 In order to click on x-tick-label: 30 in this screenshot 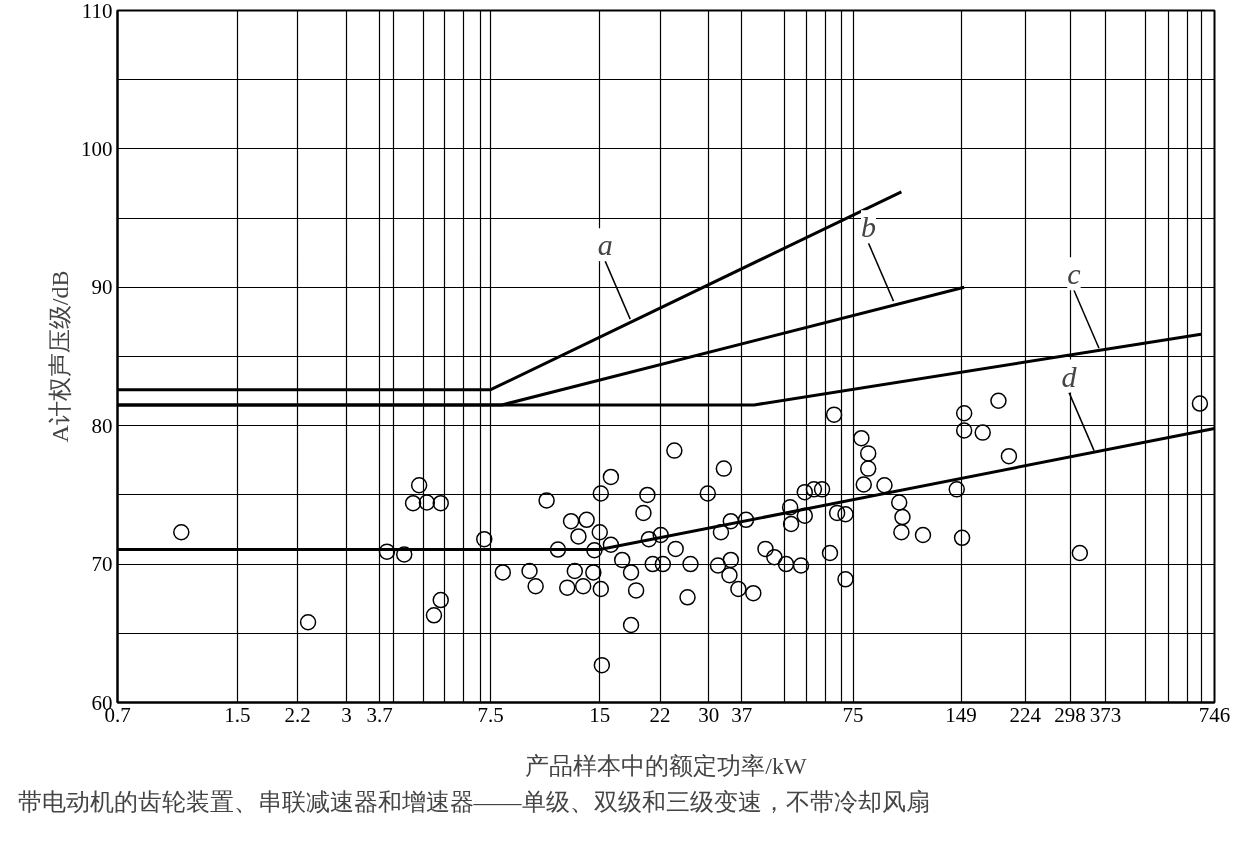, I will do `click(709, 714)`.